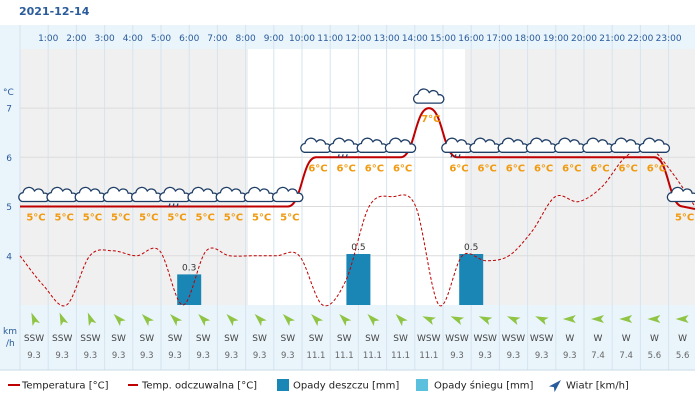 This screenshot has width=695, height=408. What do you see at coordinates (554, 386) in the screenshot?
I see `legend-wind-icon` at bounding box center [554, 386].